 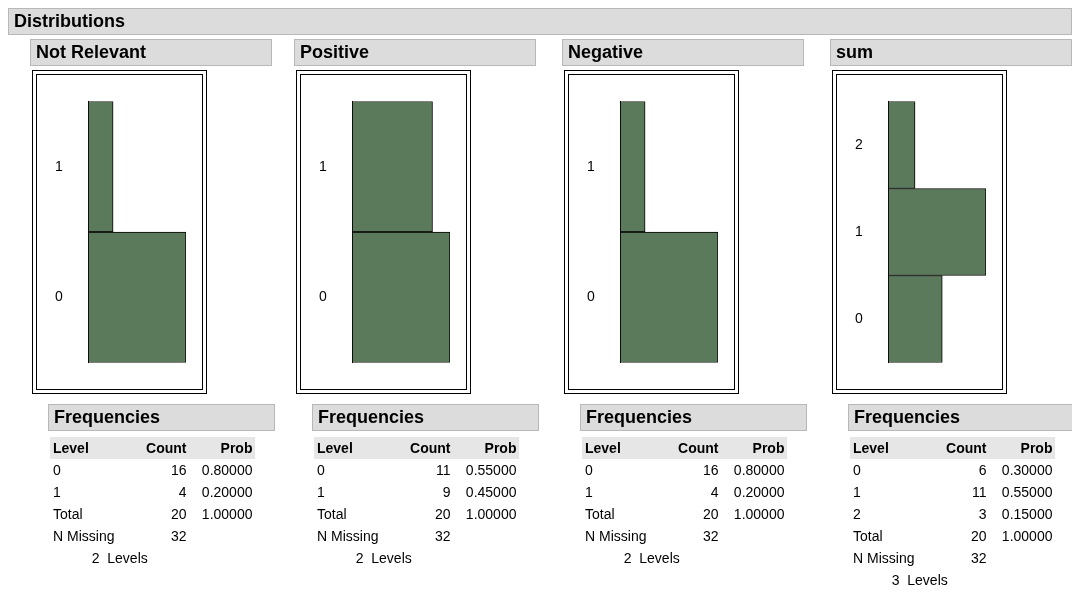 I want to click on y-tick-label: 0, so click(x=858, y=317).